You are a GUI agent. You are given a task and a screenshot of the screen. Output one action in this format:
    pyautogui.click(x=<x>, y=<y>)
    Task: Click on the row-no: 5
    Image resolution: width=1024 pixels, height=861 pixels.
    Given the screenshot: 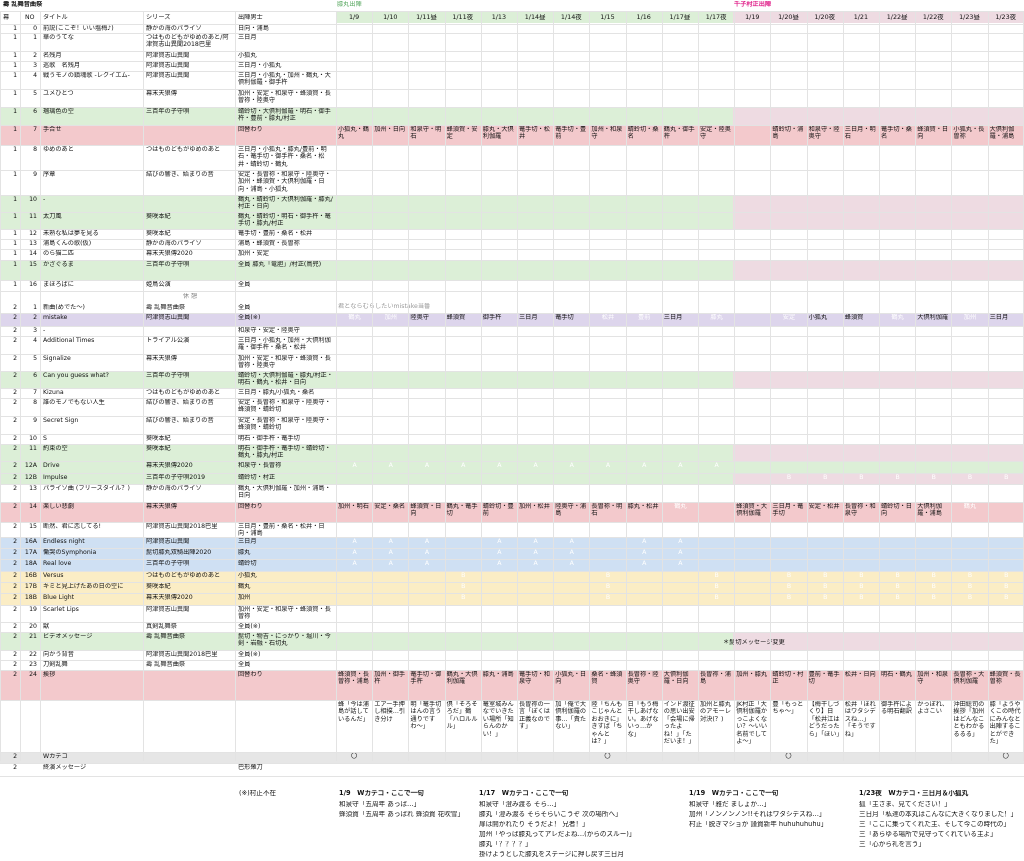 What is the action you would take?
    pyautogui.click(x=35, y=93)
    